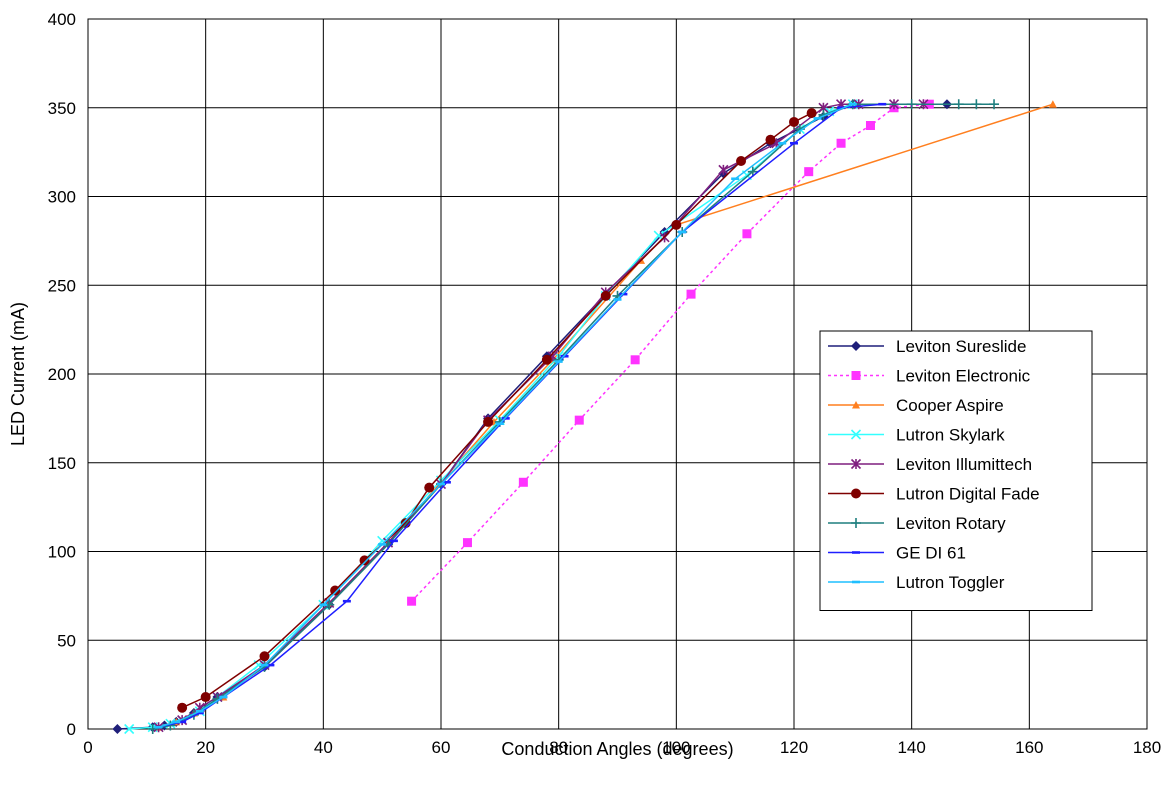 The width and height of the screenshot is (1170, 785). What do you see at coordinates (66, 640) in the screenshot?
I see `y-tick-label: 50` at bounding box center [66, 640].